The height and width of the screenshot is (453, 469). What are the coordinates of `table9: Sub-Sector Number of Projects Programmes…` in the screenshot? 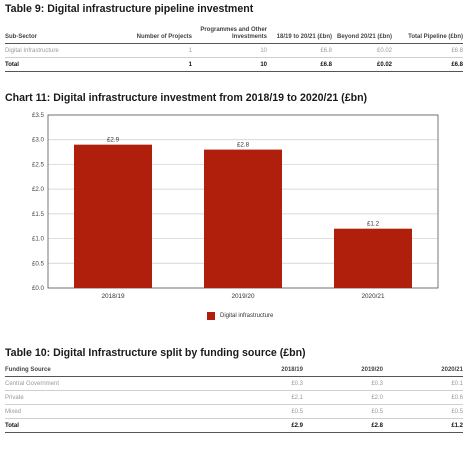 It's located at (234, 49).